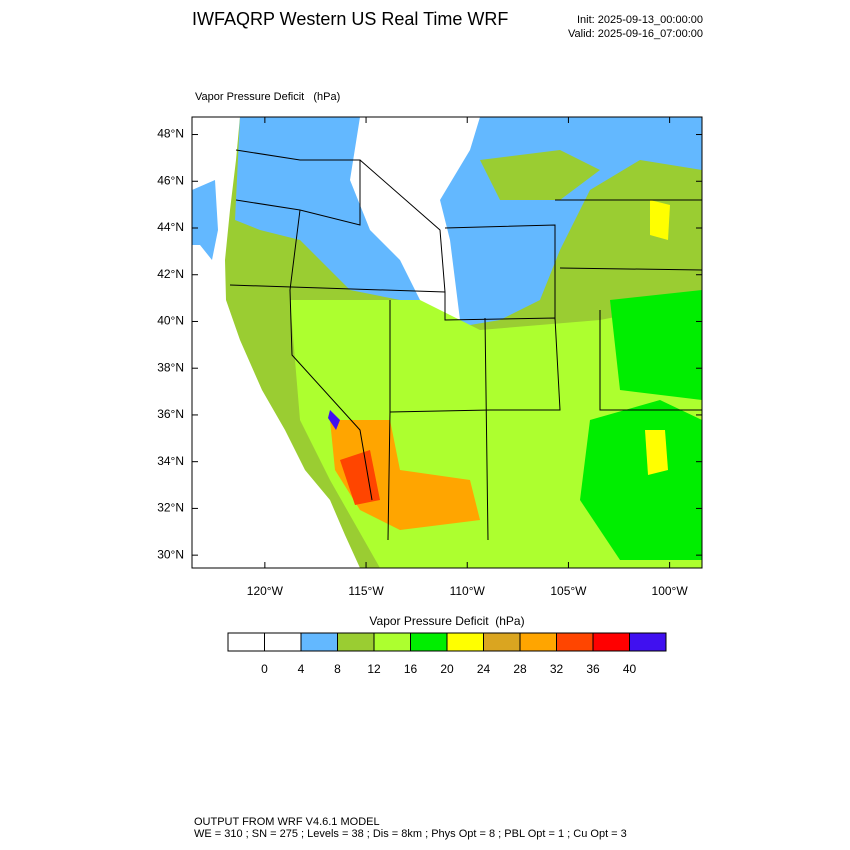 This screenshot has width=850, height=850. I want to click on y-tick-label: 36°N, so click(170, 414).